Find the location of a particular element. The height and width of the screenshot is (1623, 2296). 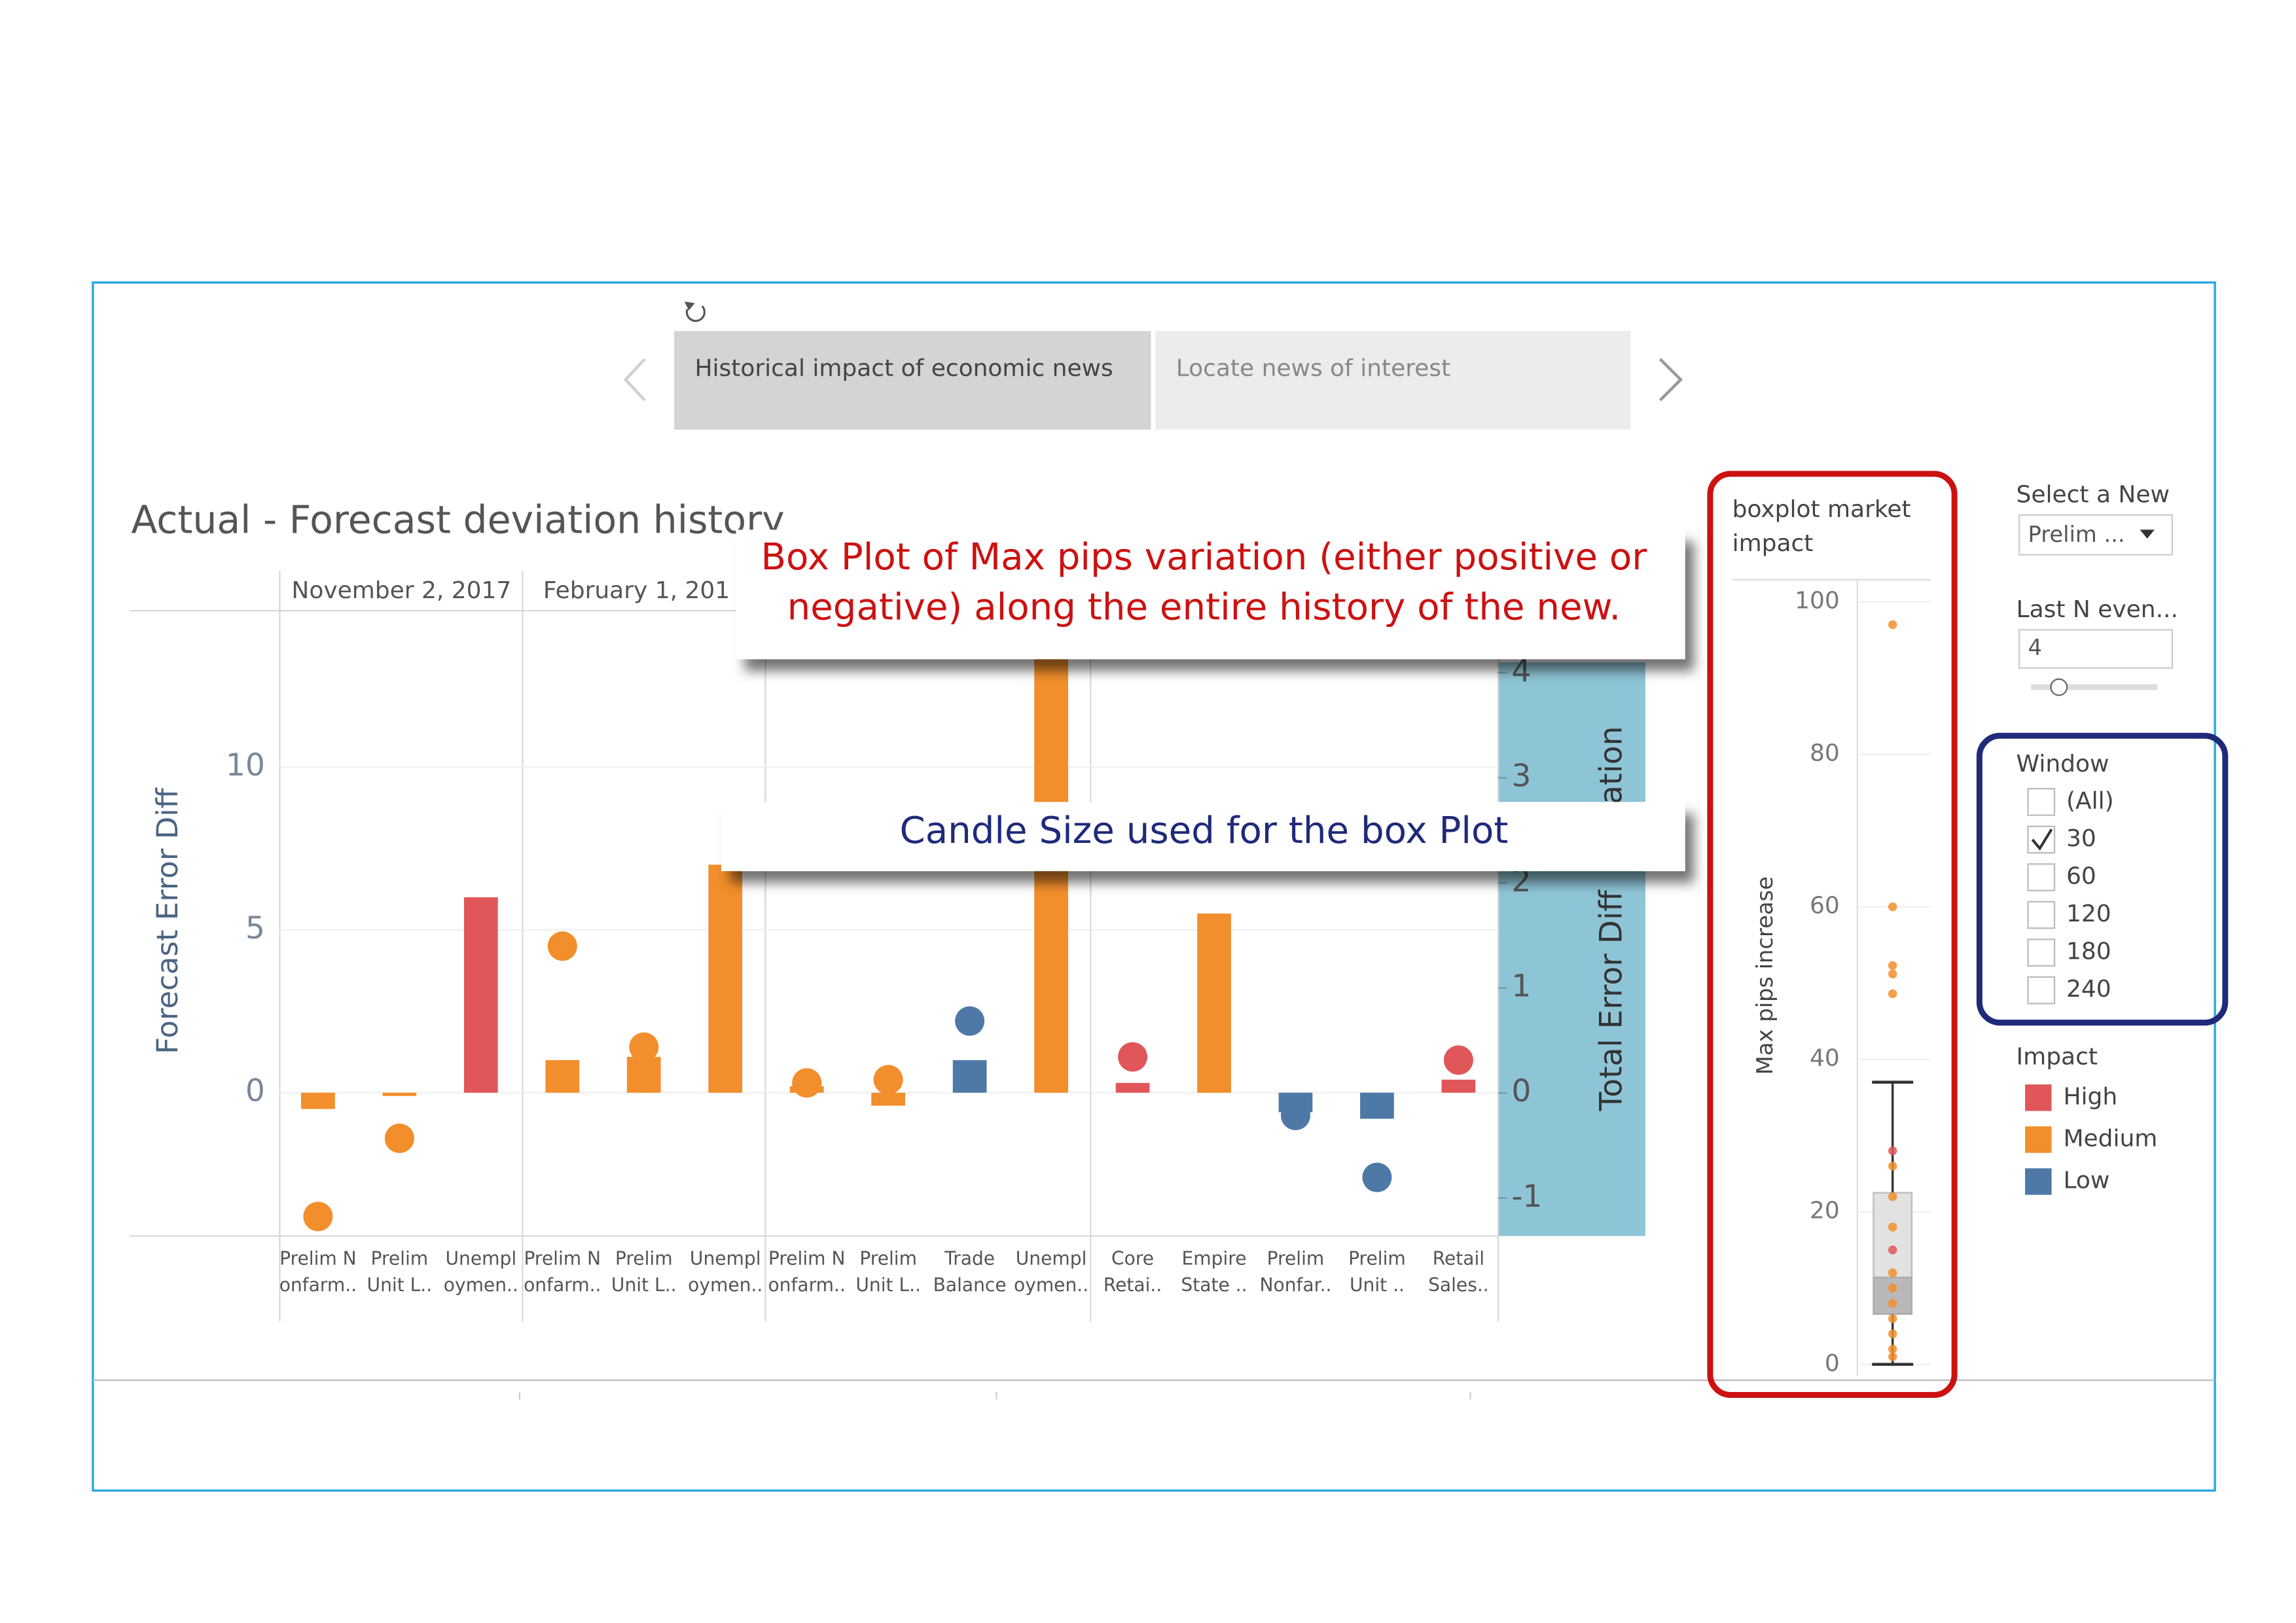

slider-handle is located at coordinates (2059, 687).